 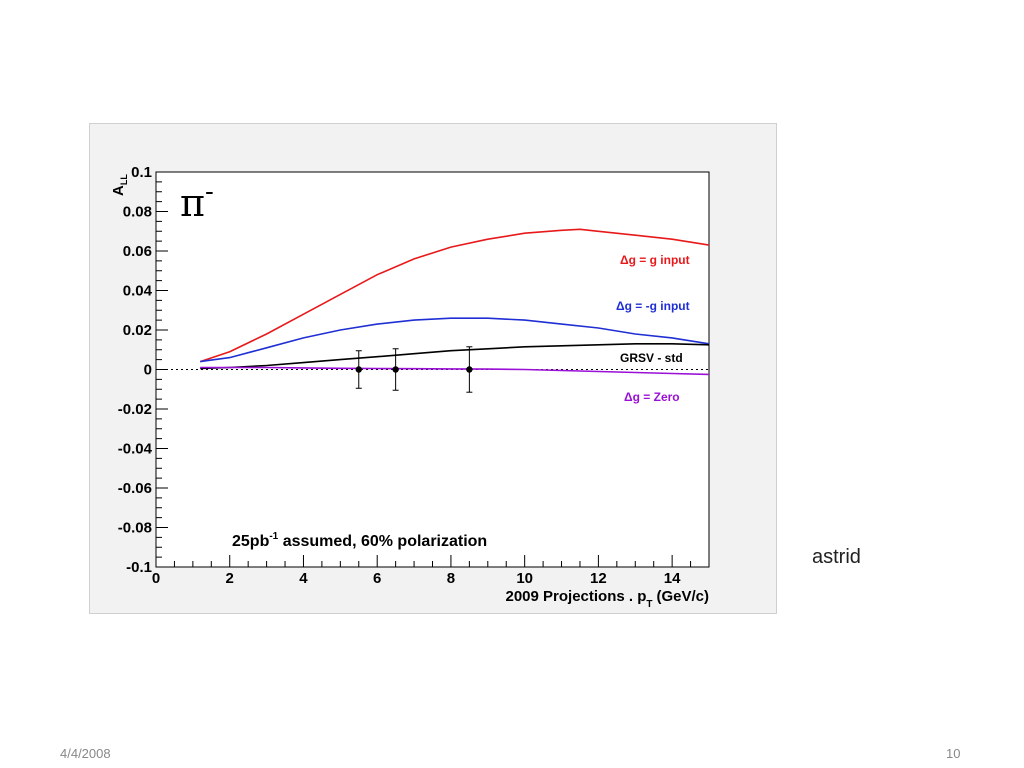 What do you see at coordinates (451, 578) in the screenshot?
I see `x-tick-label: 8` at bounding box center [451, 578].